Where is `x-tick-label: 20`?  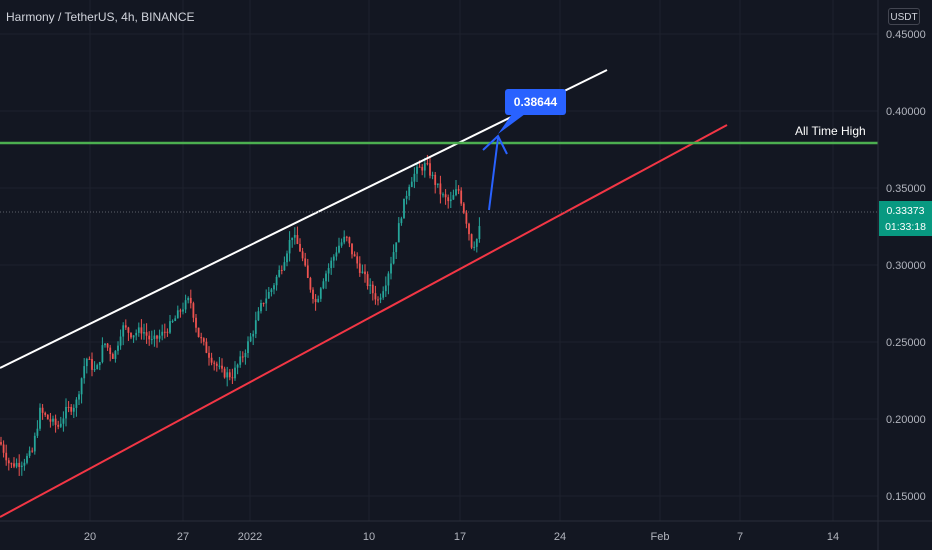 x-tick-label: 20 is located at coordinates (90, 537).